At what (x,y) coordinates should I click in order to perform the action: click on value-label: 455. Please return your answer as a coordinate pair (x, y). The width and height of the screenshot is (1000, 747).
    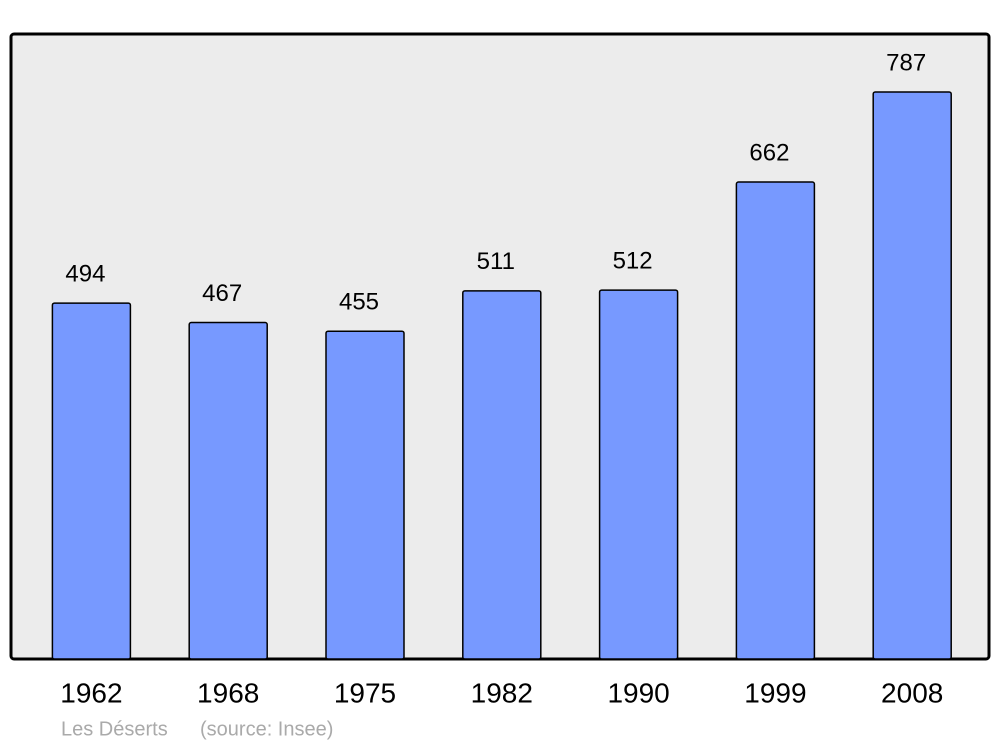
    Looking at the image, I should click on (359, 302).